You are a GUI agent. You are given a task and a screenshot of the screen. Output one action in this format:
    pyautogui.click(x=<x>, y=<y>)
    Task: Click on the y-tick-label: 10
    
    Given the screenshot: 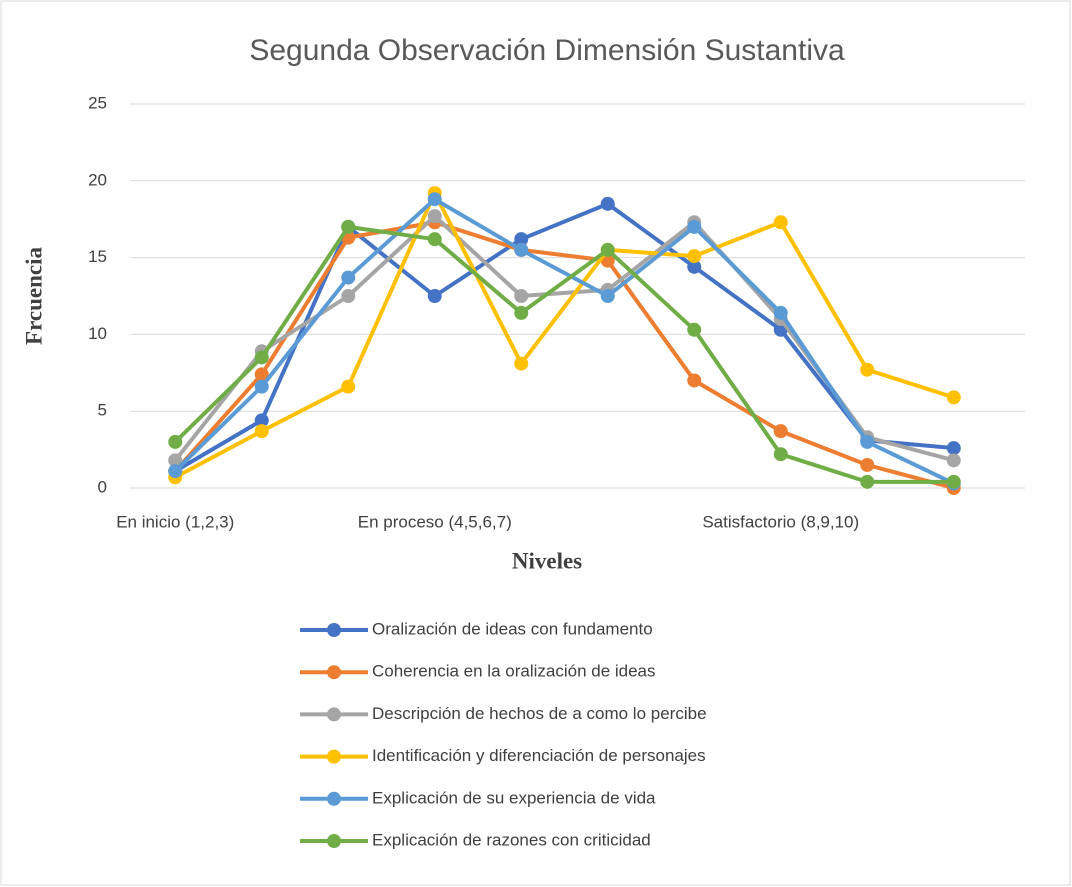 What is the action you would take?
    pyautogui.click(x=97, y=333)
    